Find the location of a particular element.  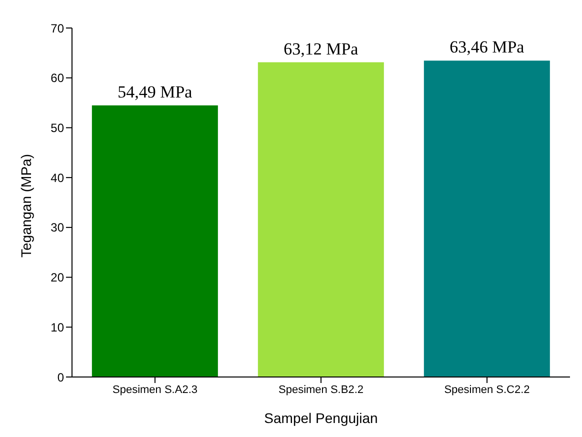

y-tick-label: 50 is located at coordinates (57, 127).